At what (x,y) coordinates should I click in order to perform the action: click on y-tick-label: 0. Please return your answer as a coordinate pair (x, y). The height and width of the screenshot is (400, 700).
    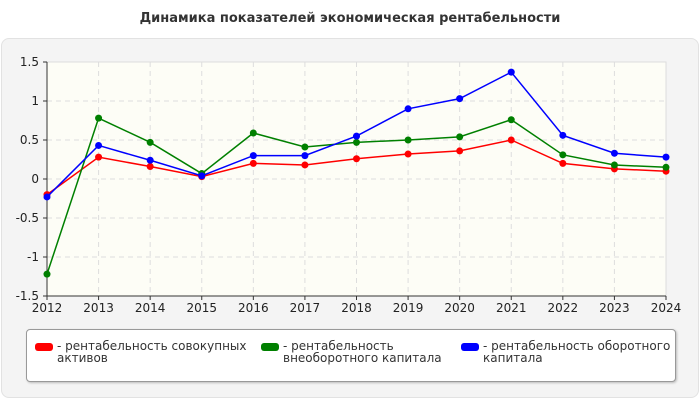
    Looking at the image, I should click on (35, 179).